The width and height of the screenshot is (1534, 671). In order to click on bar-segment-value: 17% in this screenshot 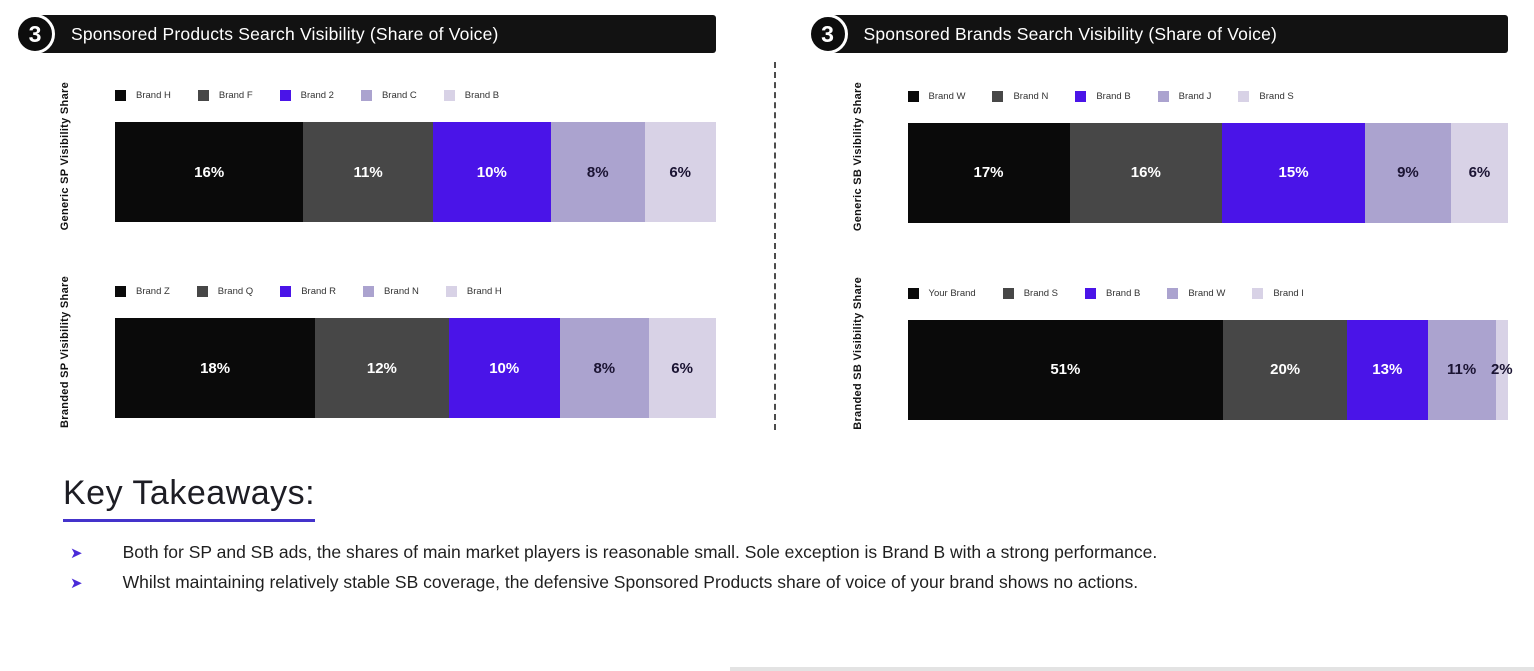, I will do `click(988, 173)`.